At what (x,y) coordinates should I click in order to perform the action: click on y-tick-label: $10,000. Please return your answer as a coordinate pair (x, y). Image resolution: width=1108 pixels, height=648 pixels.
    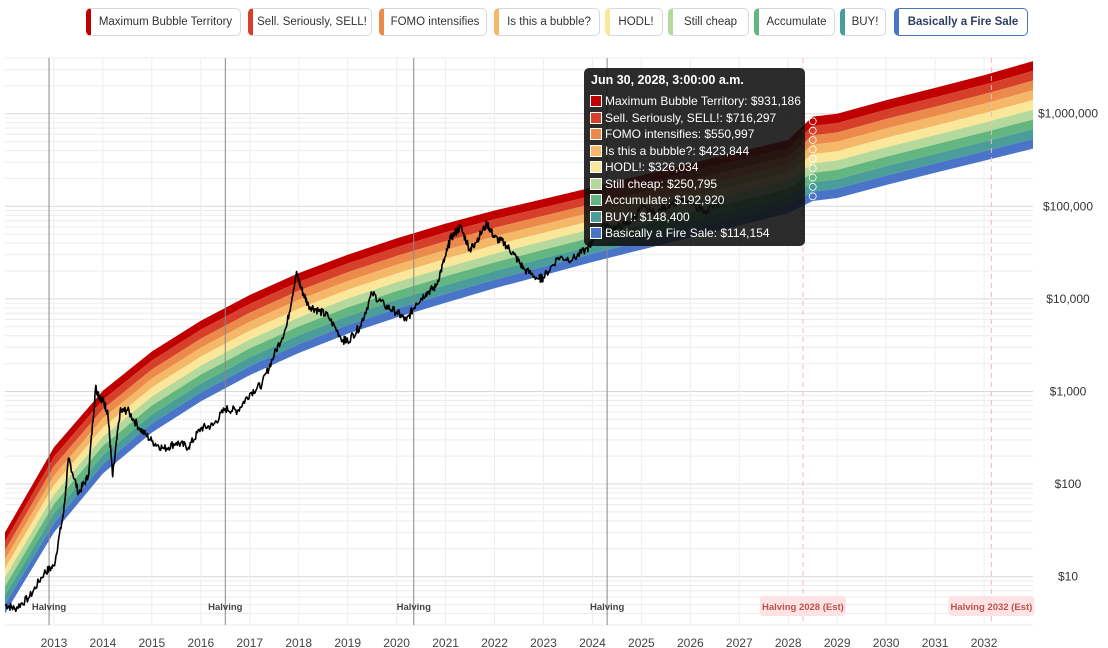
    Looking at the image, I should click on (1068, 299).